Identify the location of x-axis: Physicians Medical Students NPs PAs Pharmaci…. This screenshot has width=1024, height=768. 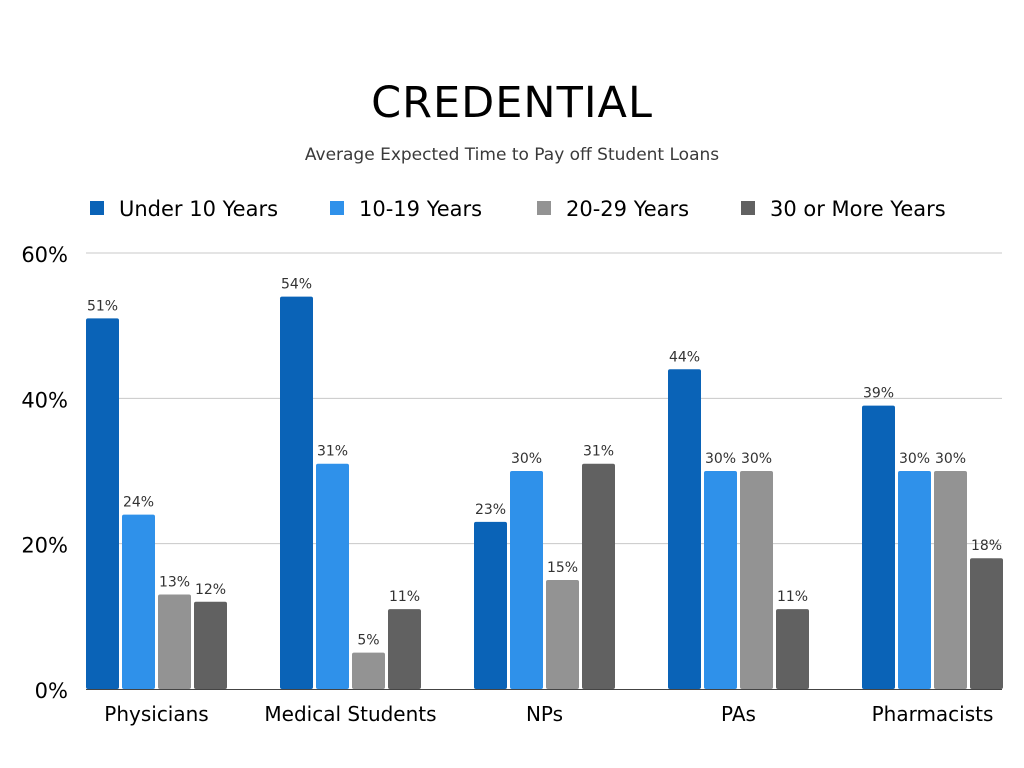
(548, 714).